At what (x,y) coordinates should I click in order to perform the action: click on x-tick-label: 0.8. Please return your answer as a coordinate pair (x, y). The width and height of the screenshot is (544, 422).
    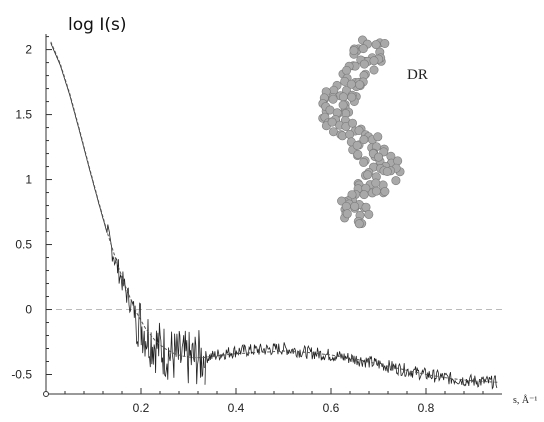
    Looking at the image, I should click on (426, 408).